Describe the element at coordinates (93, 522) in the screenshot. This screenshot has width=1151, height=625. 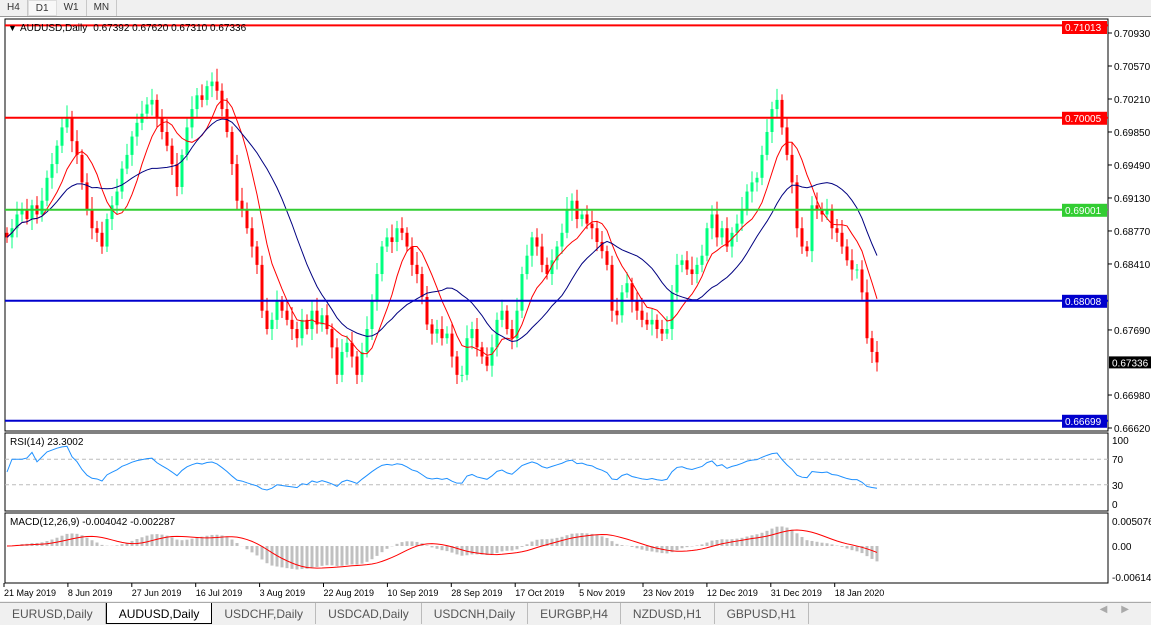
I see `macd-title: MACD(12,26,9) -0.004042 -0.002287` at that location.